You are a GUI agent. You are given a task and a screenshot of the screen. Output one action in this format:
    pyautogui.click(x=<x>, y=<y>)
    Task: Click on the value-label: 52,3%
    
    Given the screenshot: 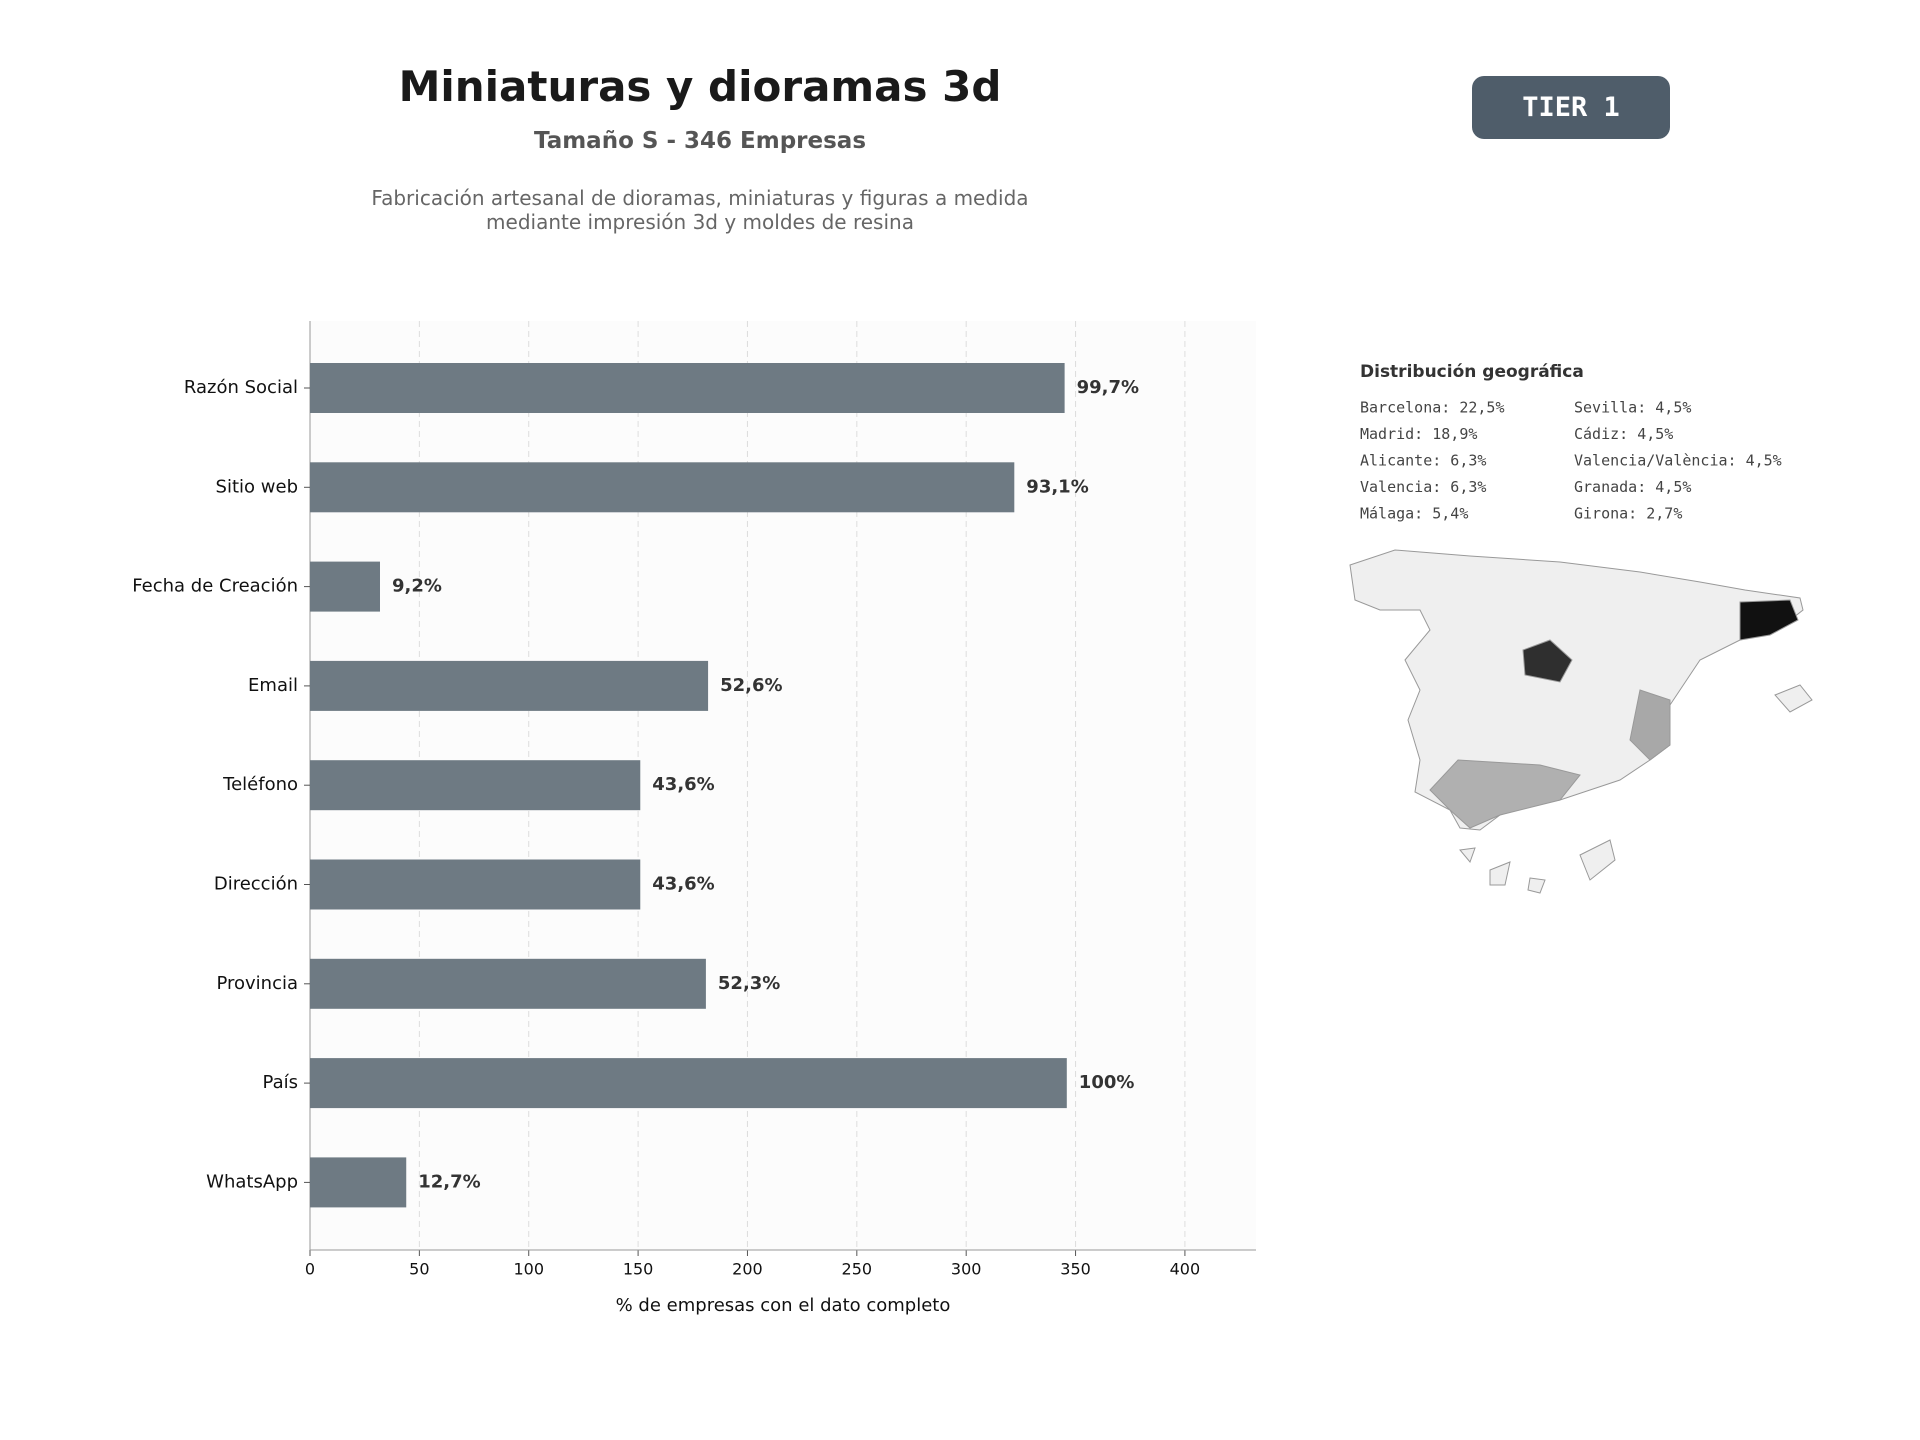 What is the action you would take?
    pyautogui.click(x=749, y=983)
    